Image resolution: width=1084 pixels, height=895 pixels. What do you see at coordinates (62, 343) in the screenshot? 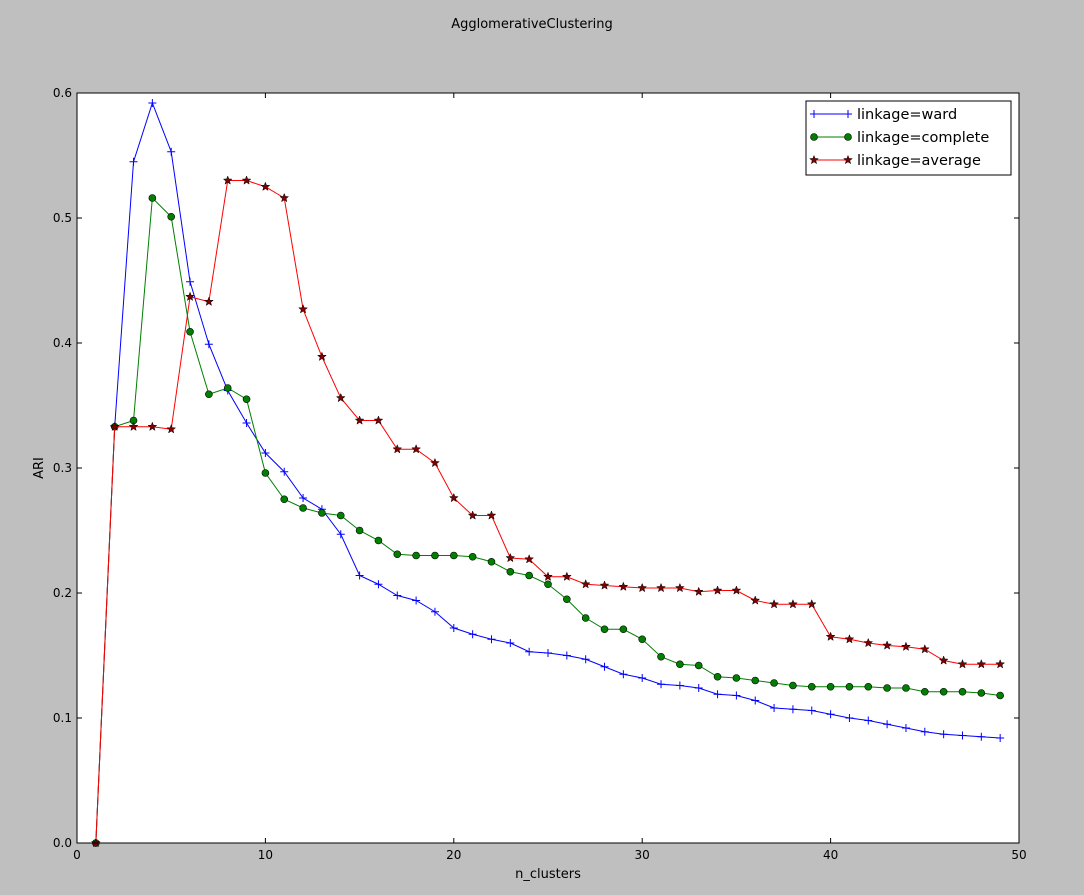
I see `y-tick-label: 0.4` at bounding box center [62, 343].